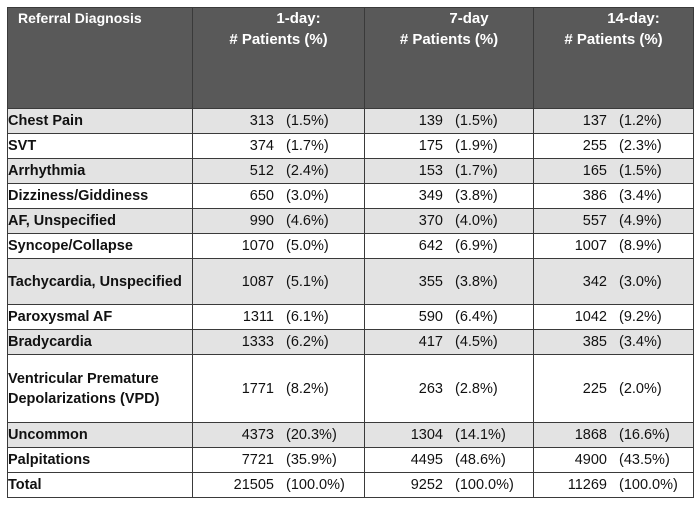 The image size is (700, 510). Describe the element at coordinates (449, 485) in the screenshot. I see `d7-cell: 9252 (100.0%)` at that location.